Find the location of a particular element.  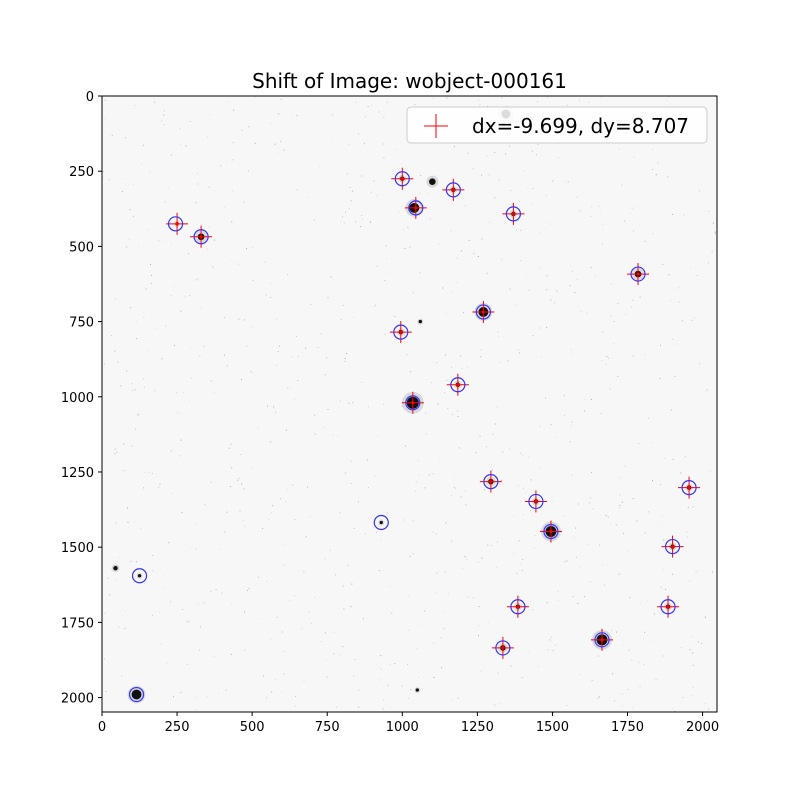

legend-plus-marker is located at coordinates (436, 126).